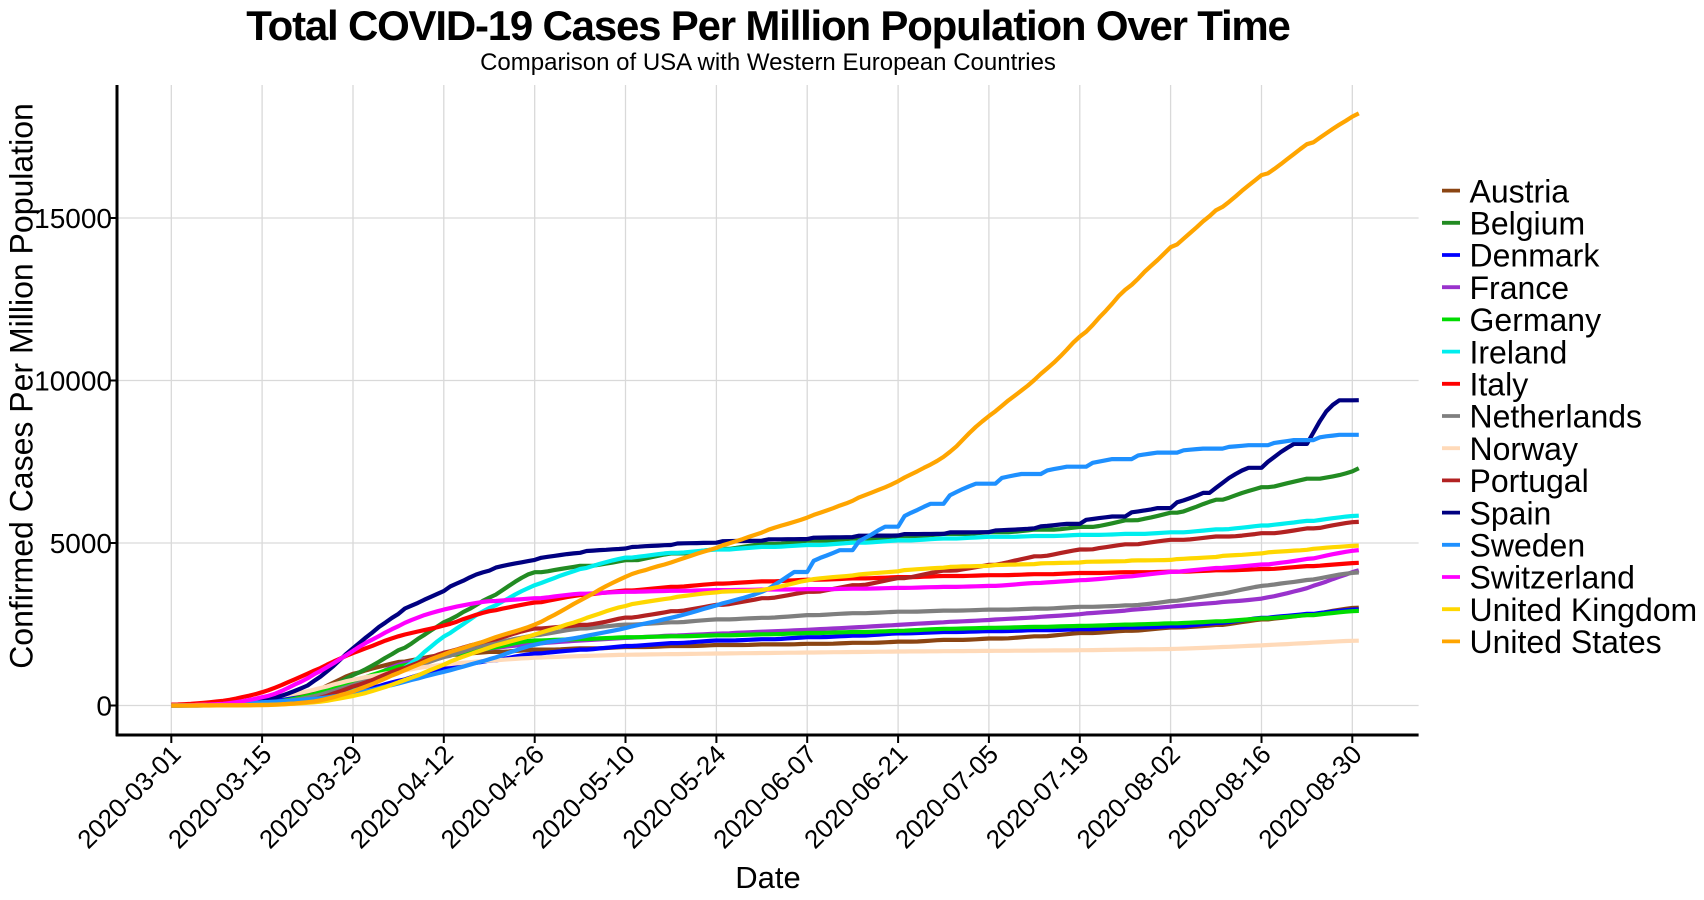 The width and height of the screenshot is (1704, 900). What do you see at coordinates (1520, 191) in the screenshot?
I see `svg-text: Austria` at bounding box center [1520, 191].